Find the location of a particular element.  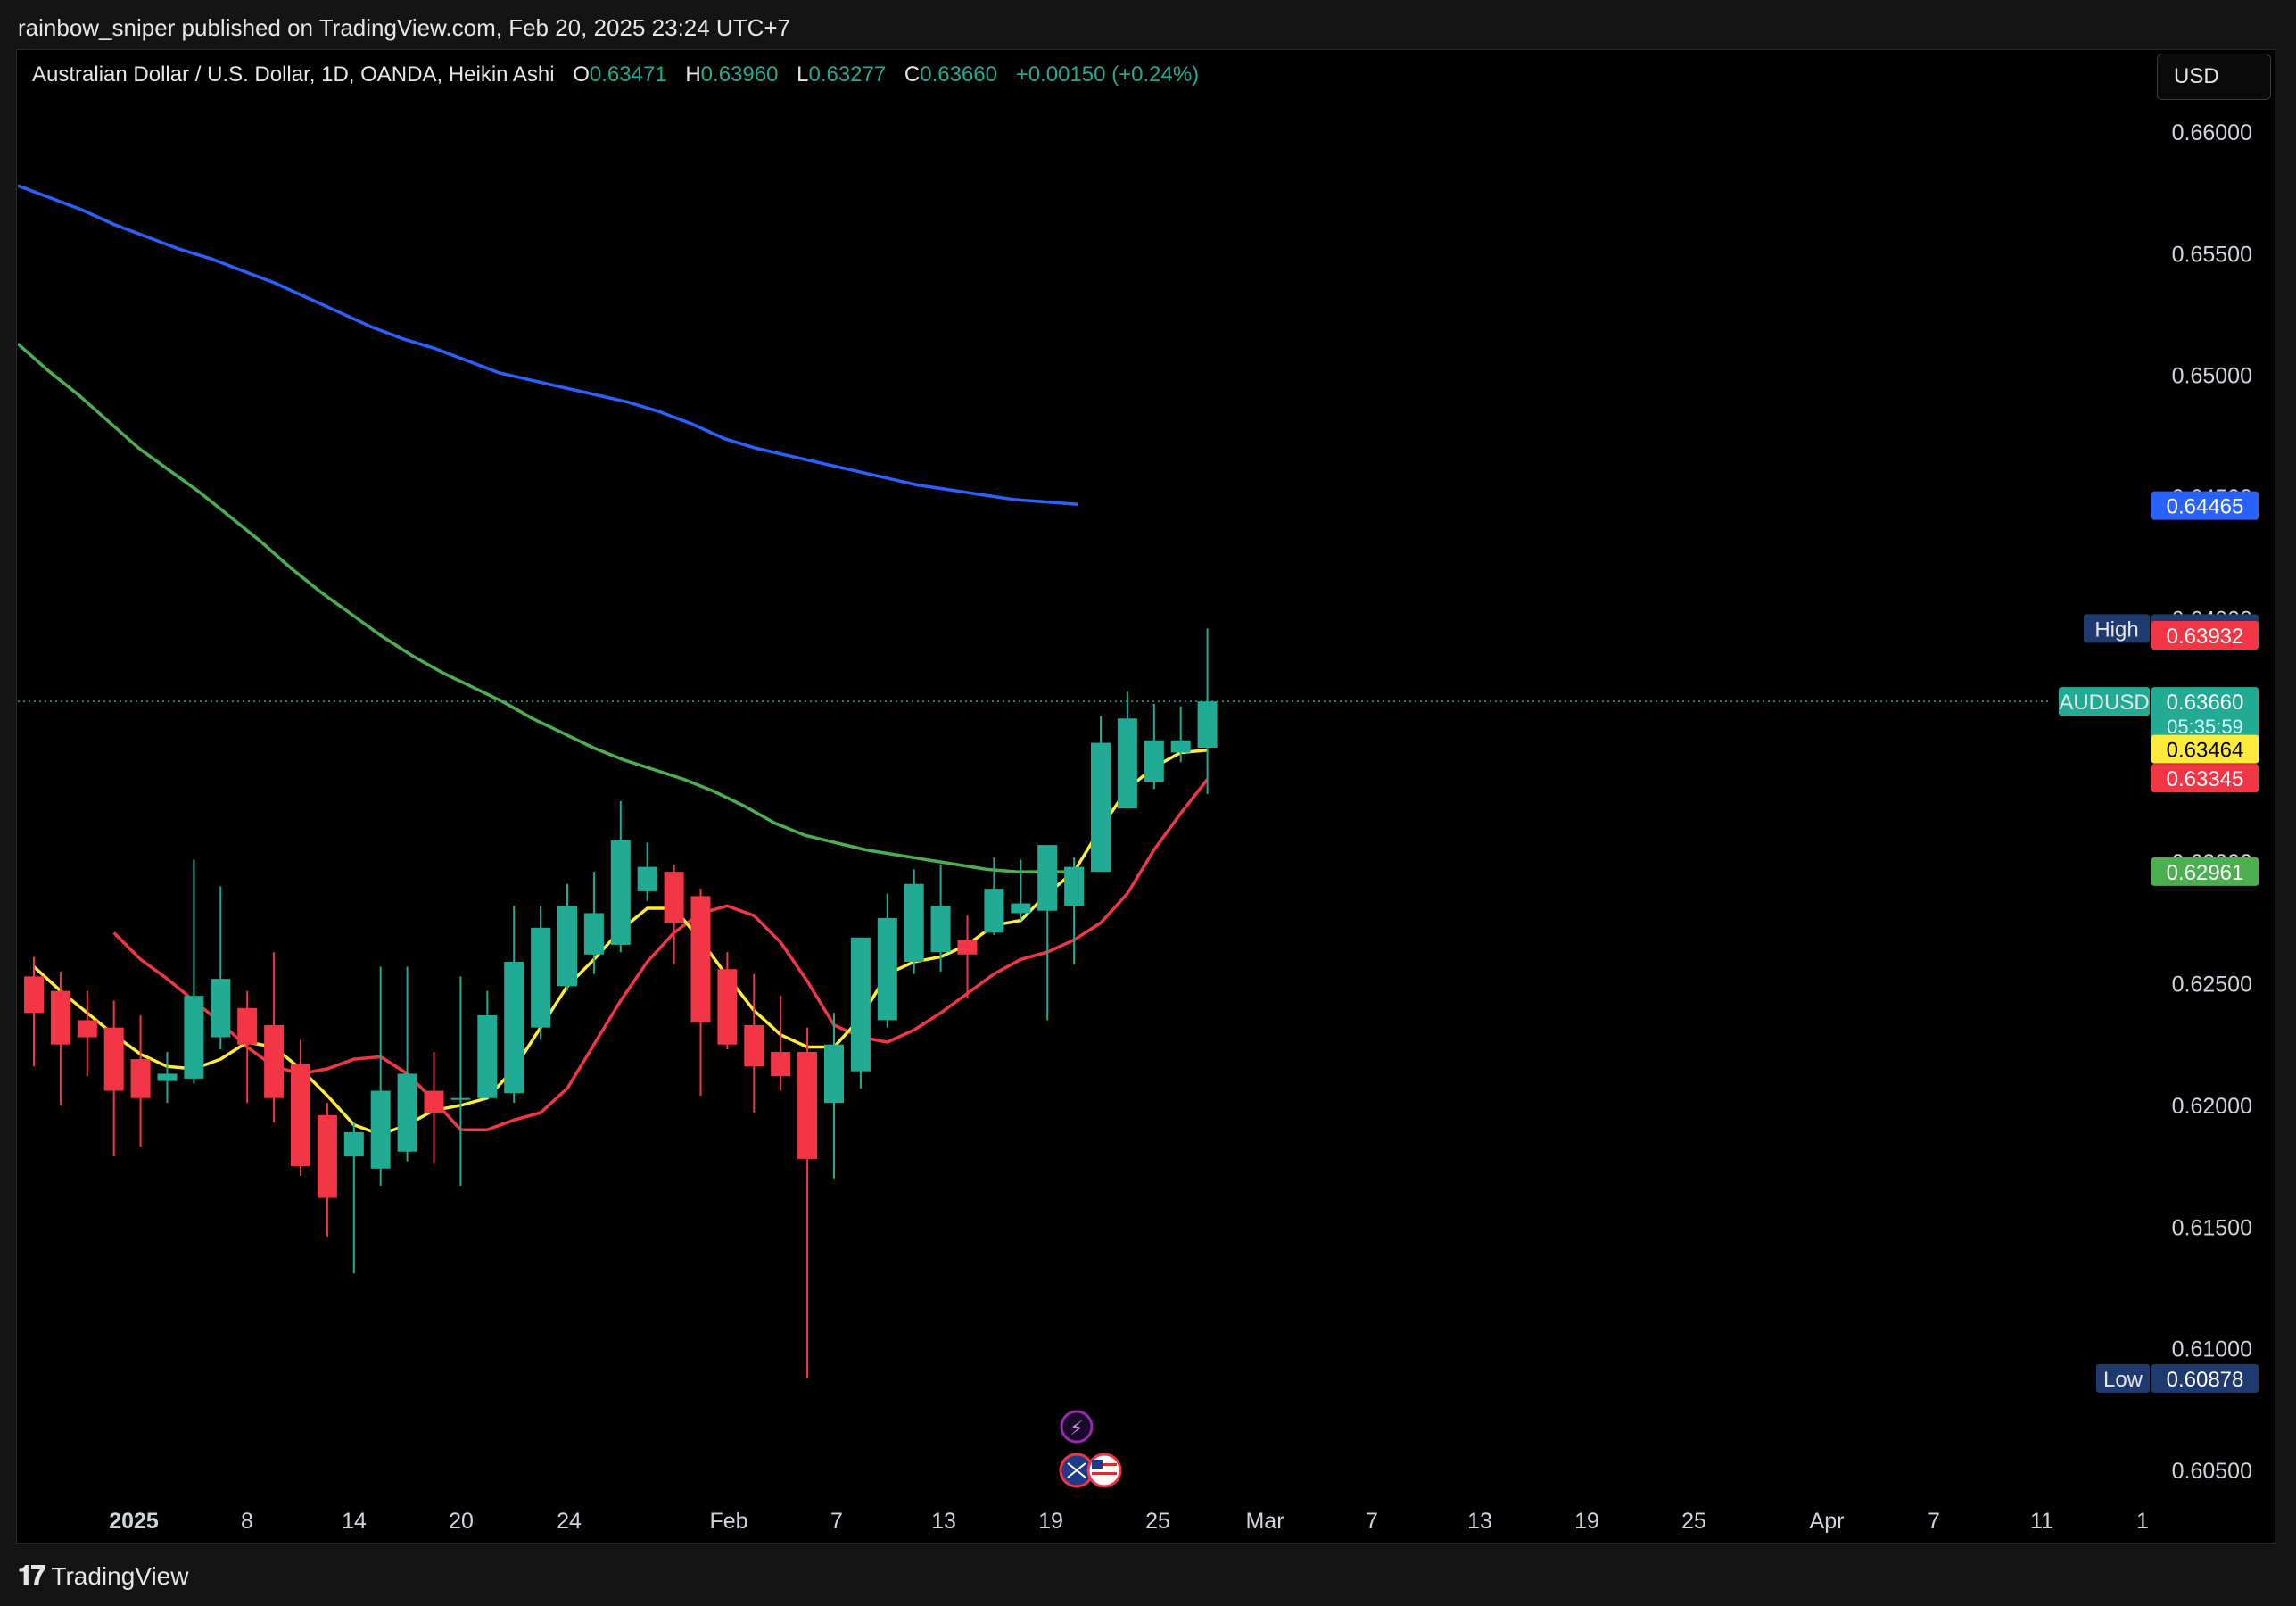

low-value: 0.63277 is located at coordinates (847, 75).